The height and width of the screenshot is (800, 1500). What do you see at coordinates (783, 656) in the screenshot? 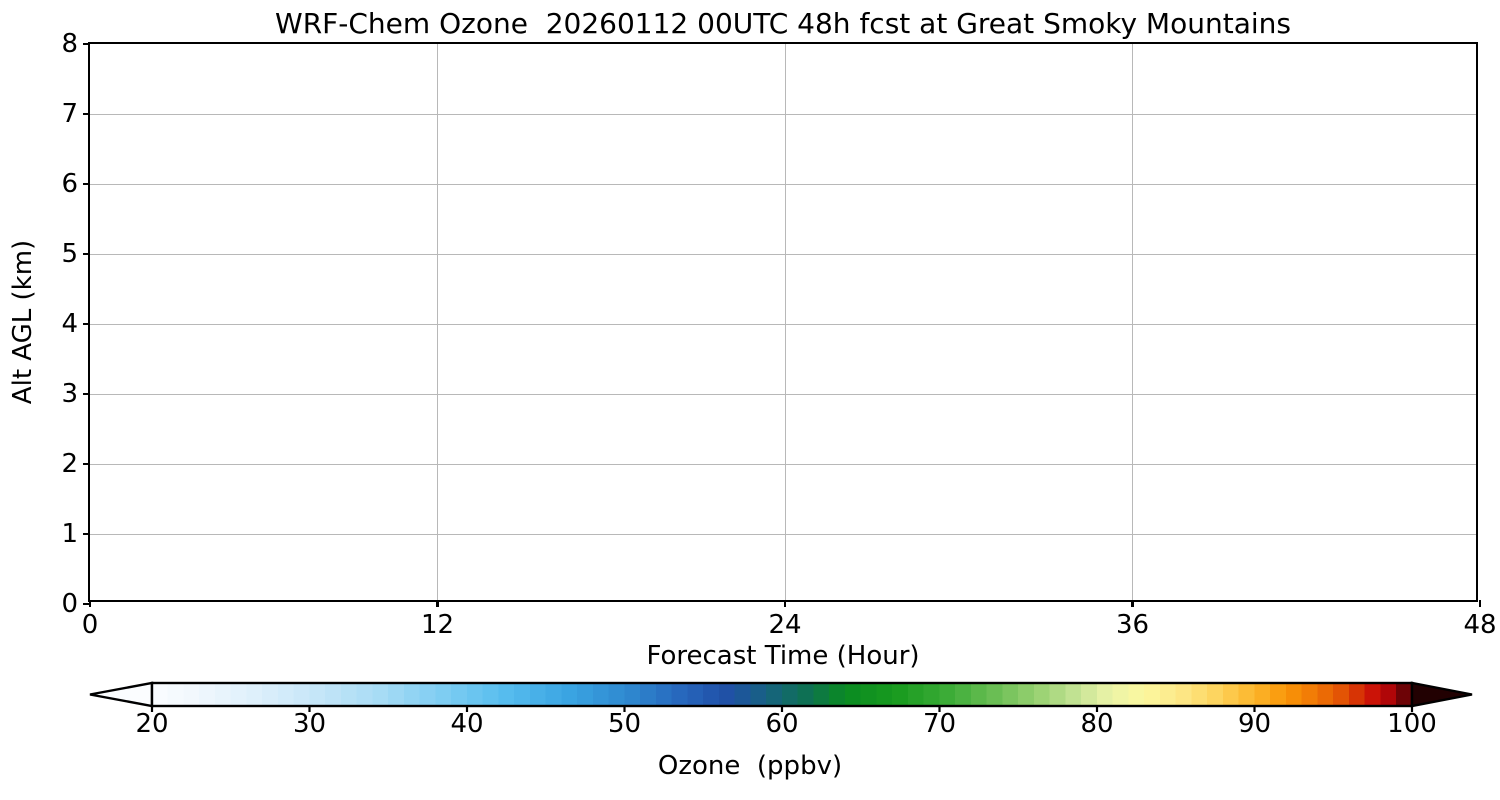
I see `x-axis-label: Forecast Time (Hour)` at bounding box center [783, 656].